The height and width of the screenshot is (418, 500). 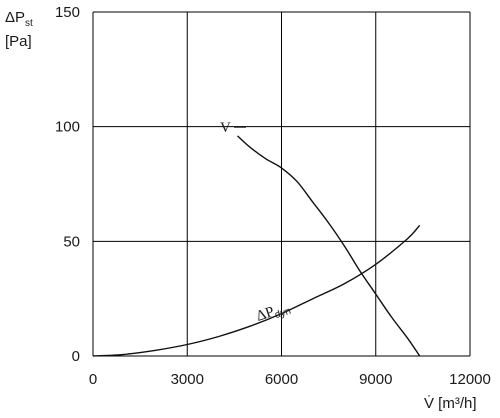 I want to click on series-label-dp-dyn: ΔPdyn, so click(x=273, y=313).